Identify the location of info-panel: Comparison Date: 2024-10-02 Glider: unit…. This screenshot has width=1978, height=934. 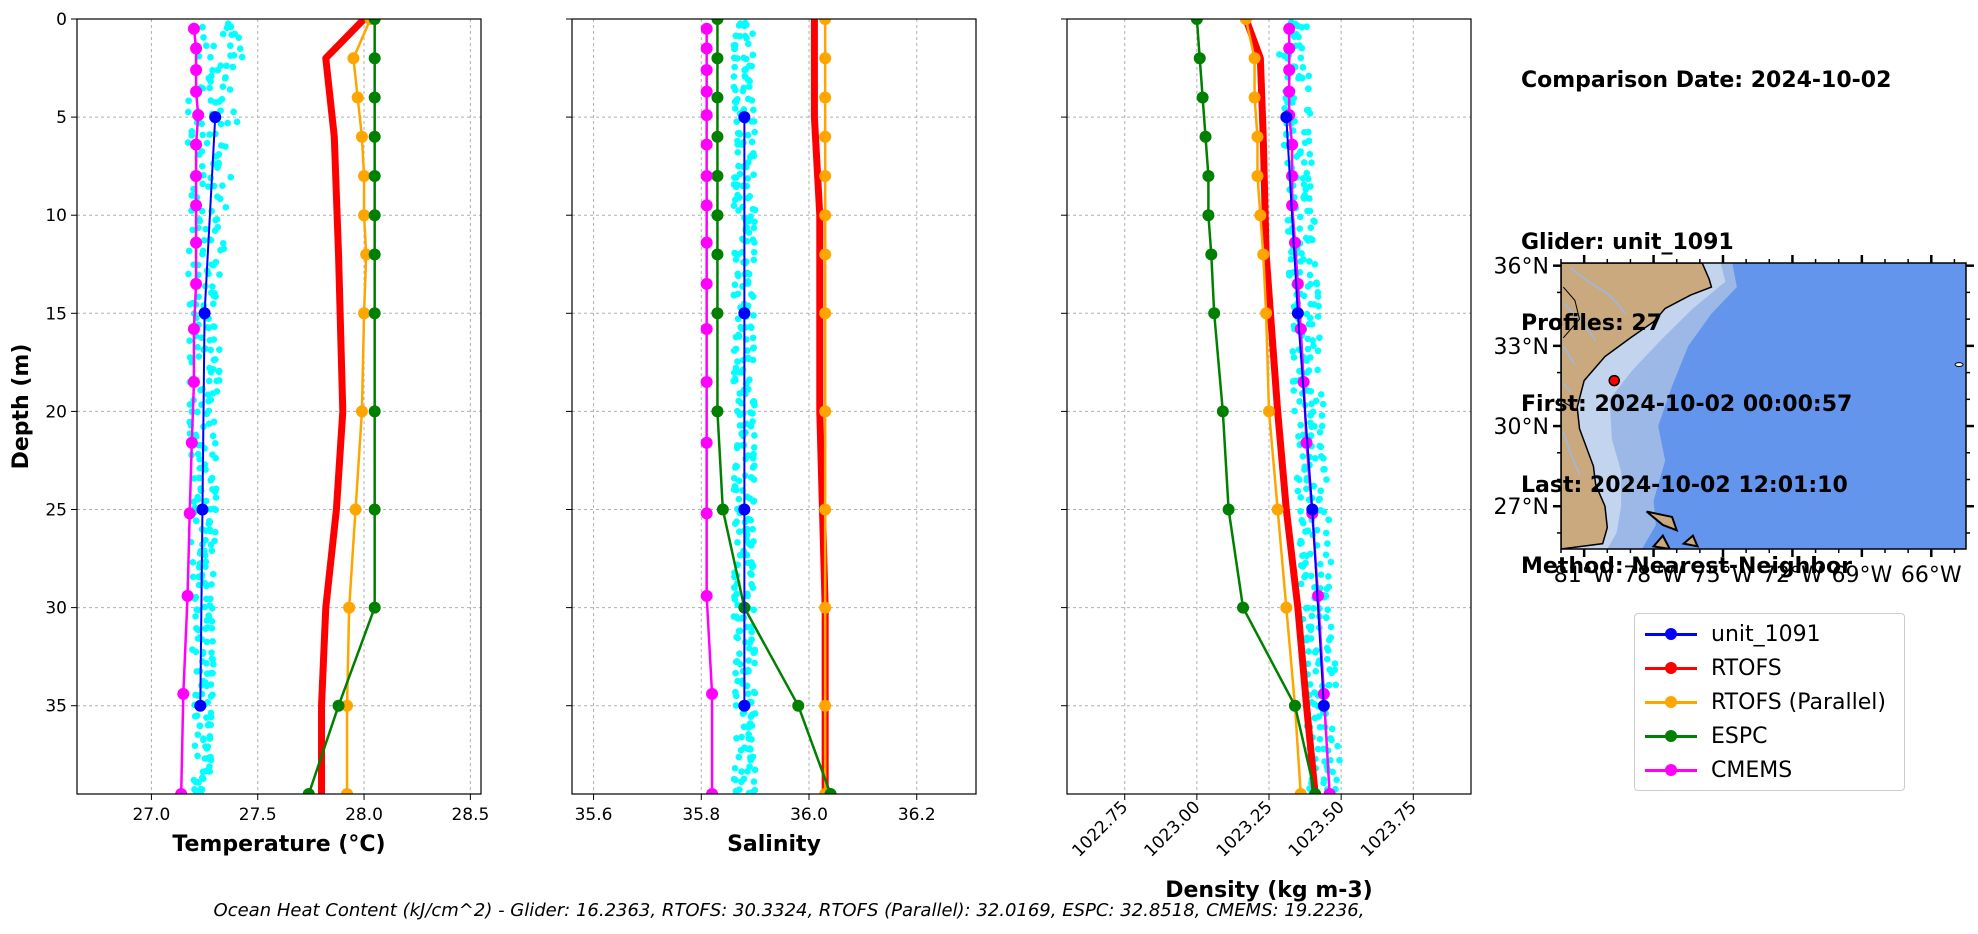
(1706, 310).